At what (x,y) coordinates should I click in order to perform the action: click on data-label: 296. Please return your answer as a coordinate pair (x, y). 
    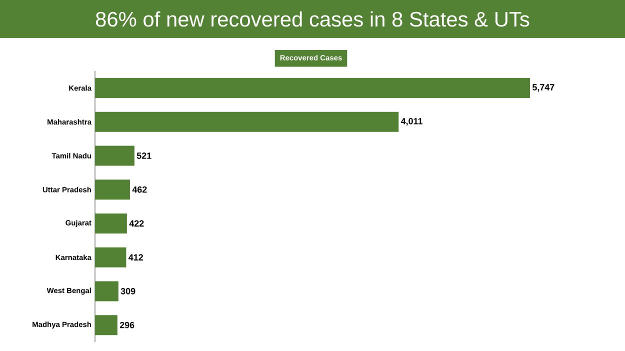
    Looking at the image, I should click on (127, 325).